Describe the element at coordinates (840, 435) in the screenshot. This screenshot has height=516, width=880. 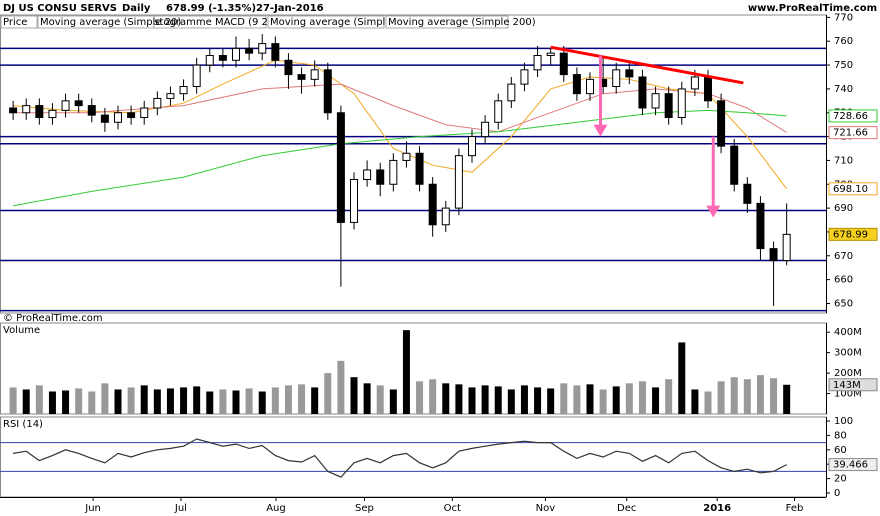
I see `y-tick-label: 80` at that location.